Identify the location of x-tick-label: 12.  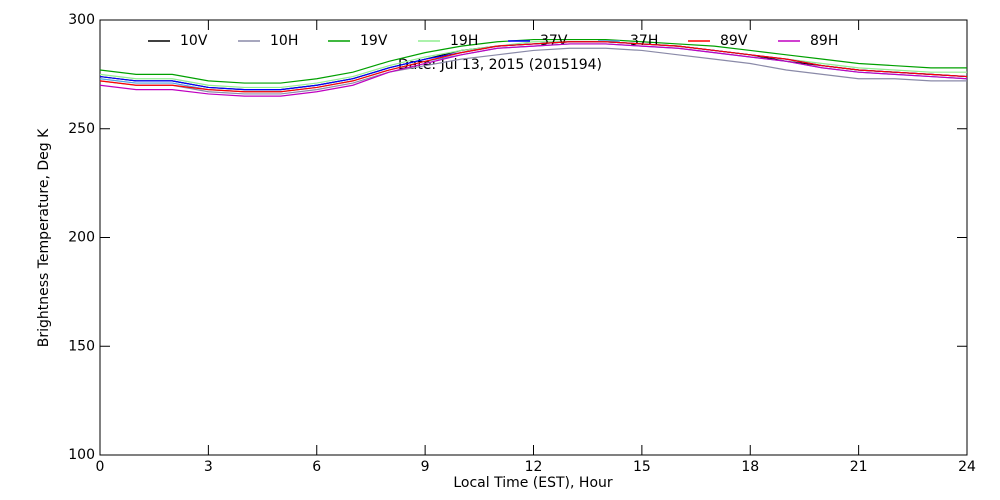
(534, 467).